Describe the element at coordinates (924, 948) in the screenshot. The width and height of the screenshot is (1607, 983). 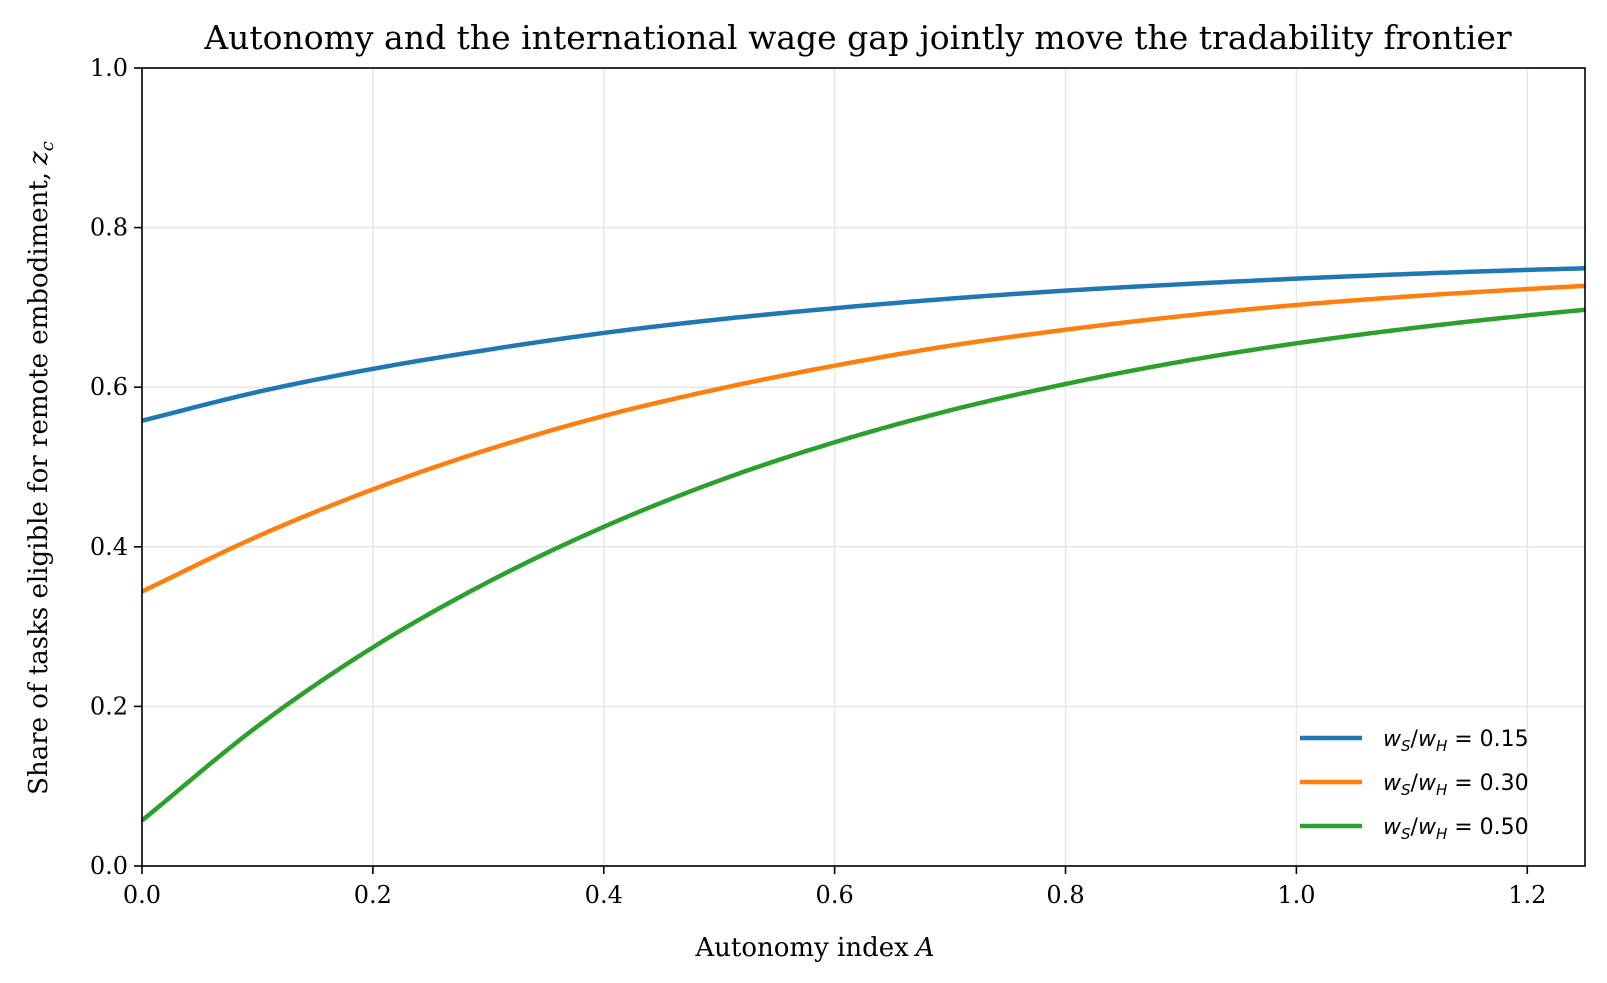
I see `x-axis-label-symbol: A` at that location.